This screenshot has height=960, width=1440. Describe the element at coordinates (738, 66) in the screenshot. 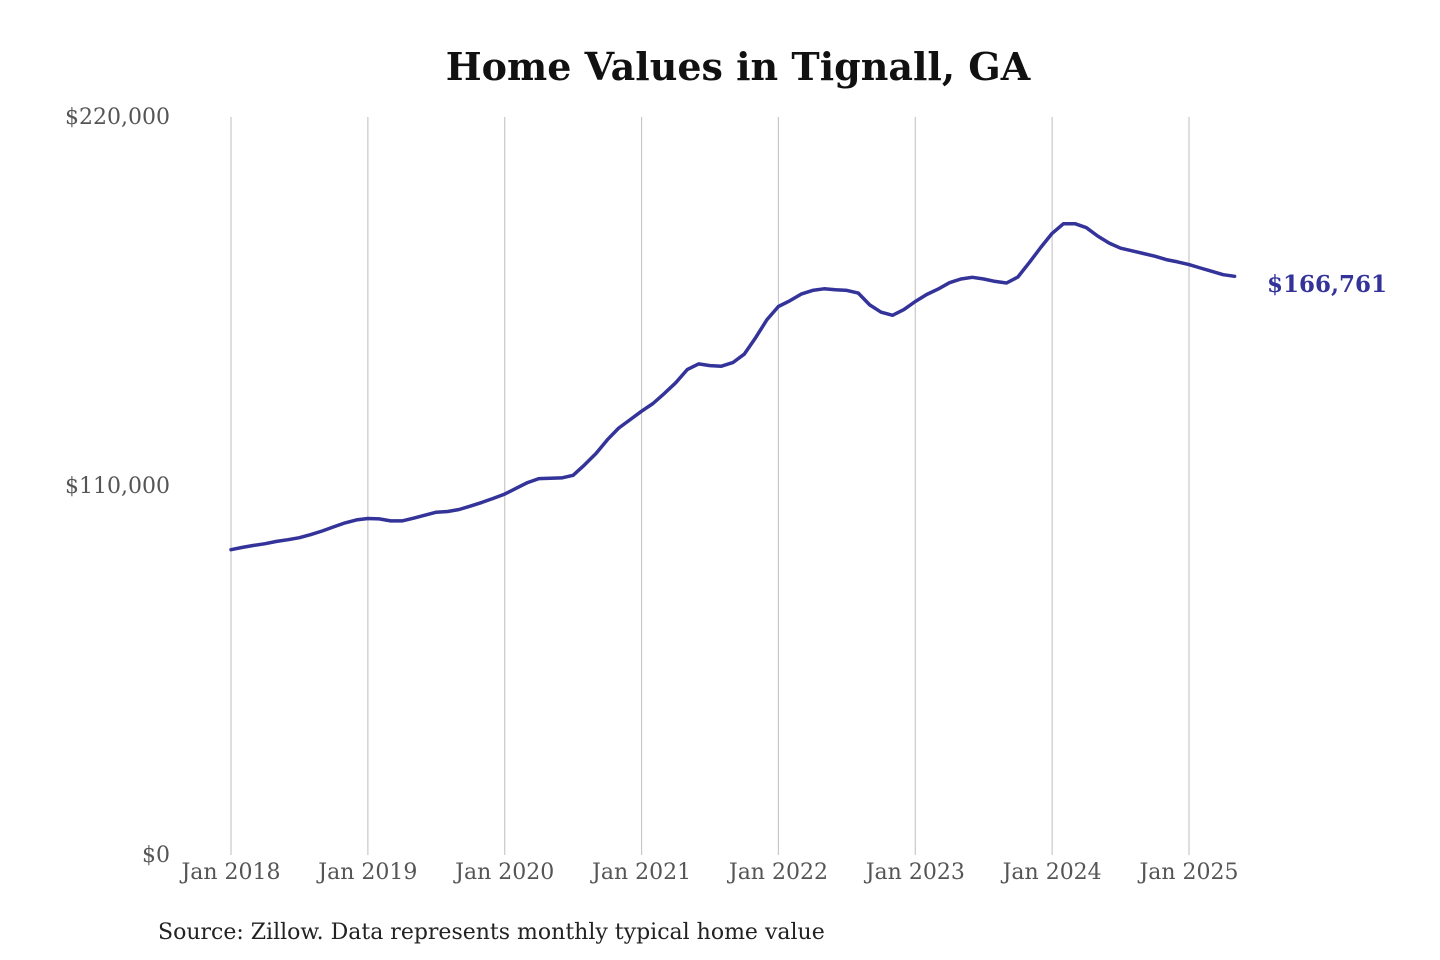

I see `chart-title: Home Values in Tignall, GA` at that location.